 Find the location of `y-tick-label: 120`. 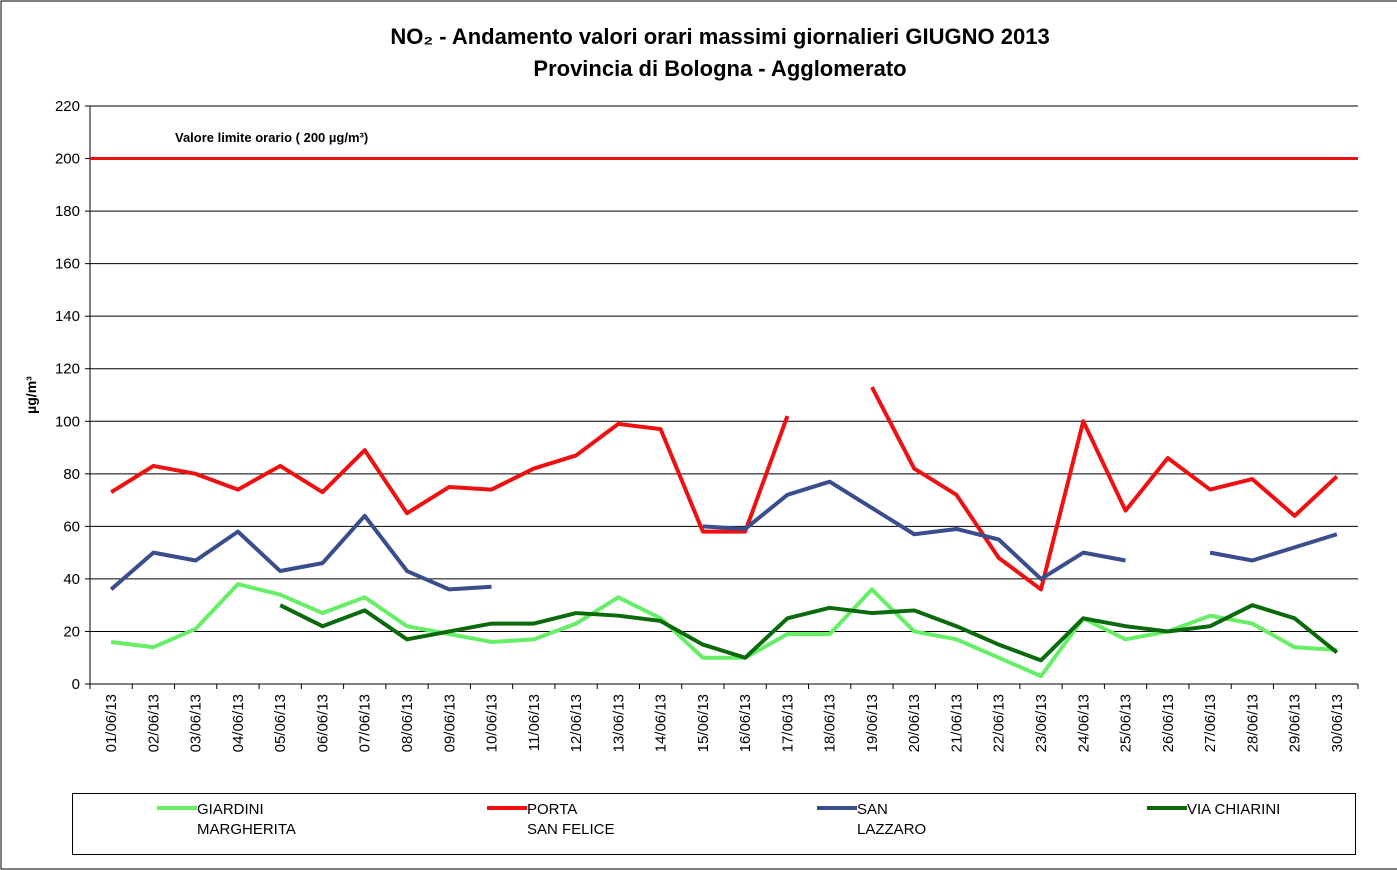

y-tick-label: 120 is located at coordinates (67, 369).